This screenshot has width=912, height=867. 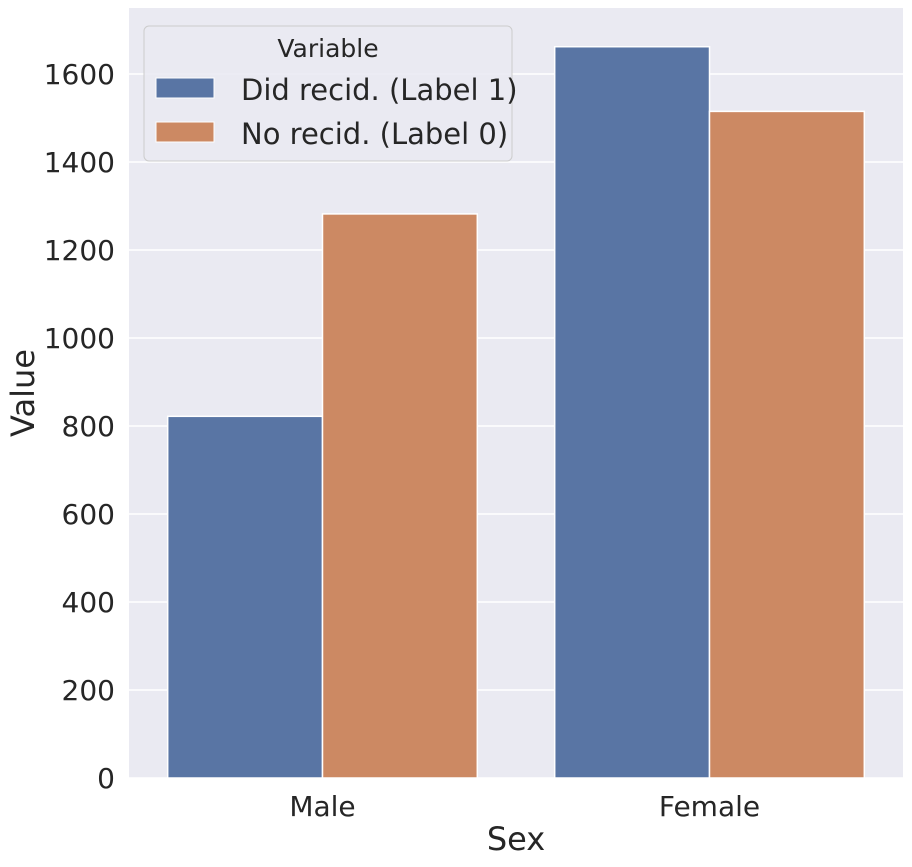 I want to click on y-tick-label: 0, so click(x=106, y=778).